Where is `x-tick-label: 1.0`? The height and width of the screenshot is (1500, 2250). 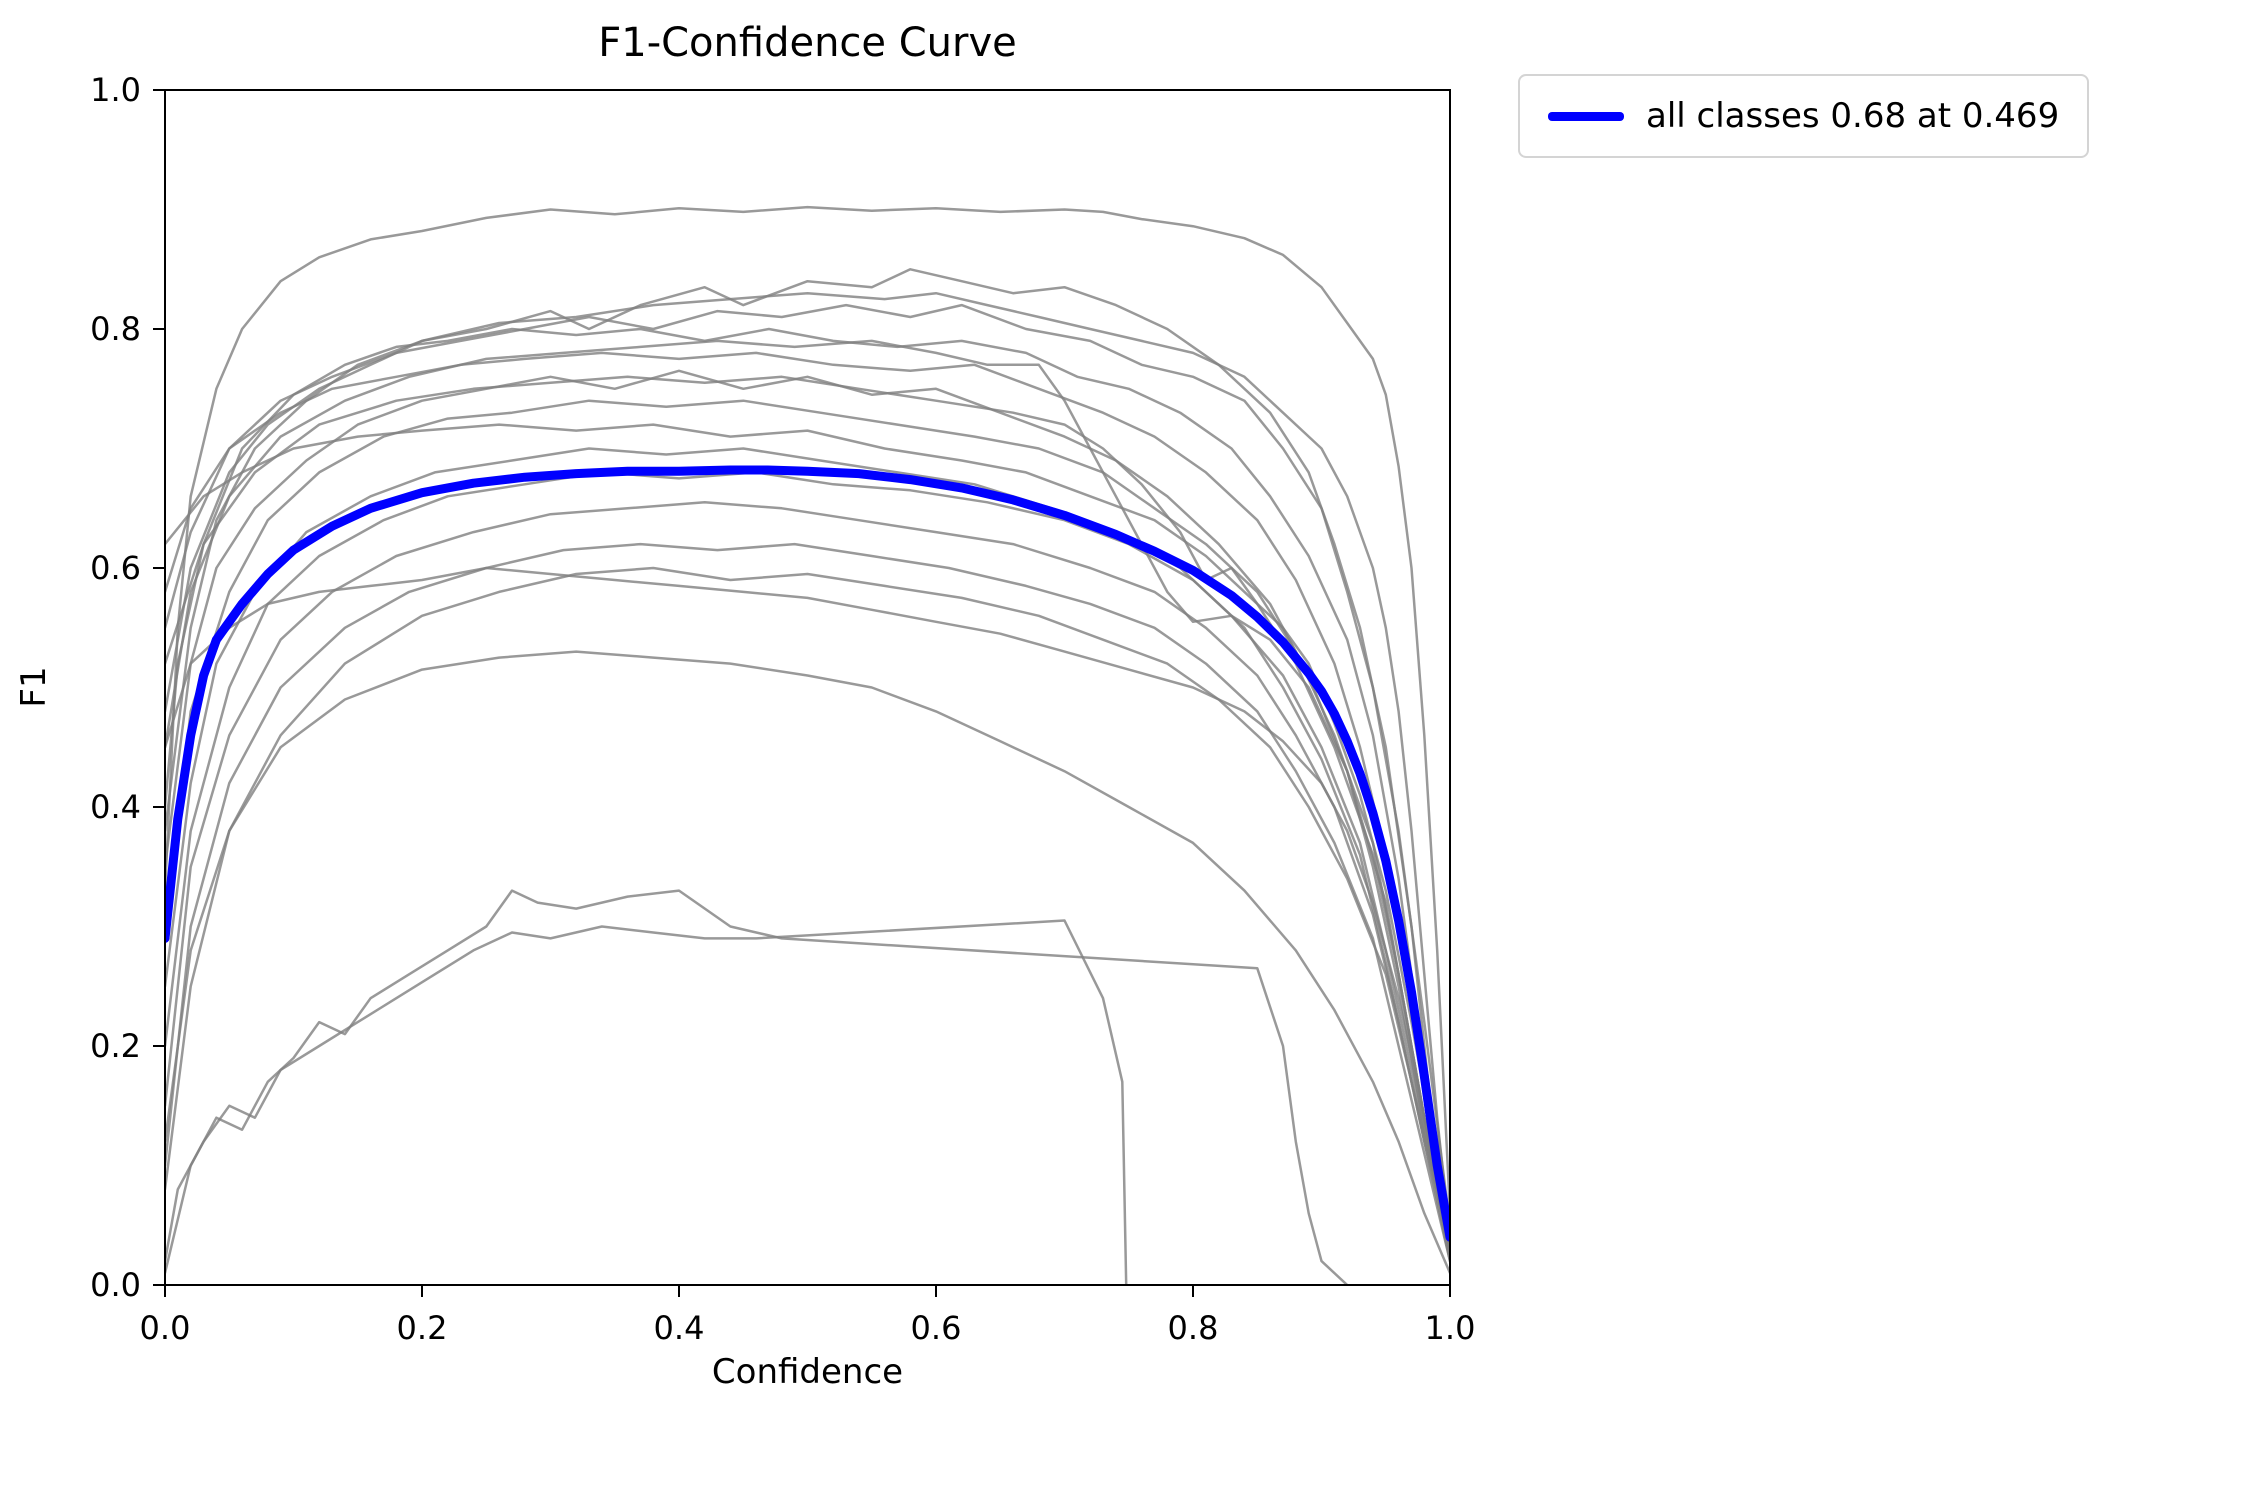 x-tick-label: 1.0 is located at coordinates (1450, 1328).